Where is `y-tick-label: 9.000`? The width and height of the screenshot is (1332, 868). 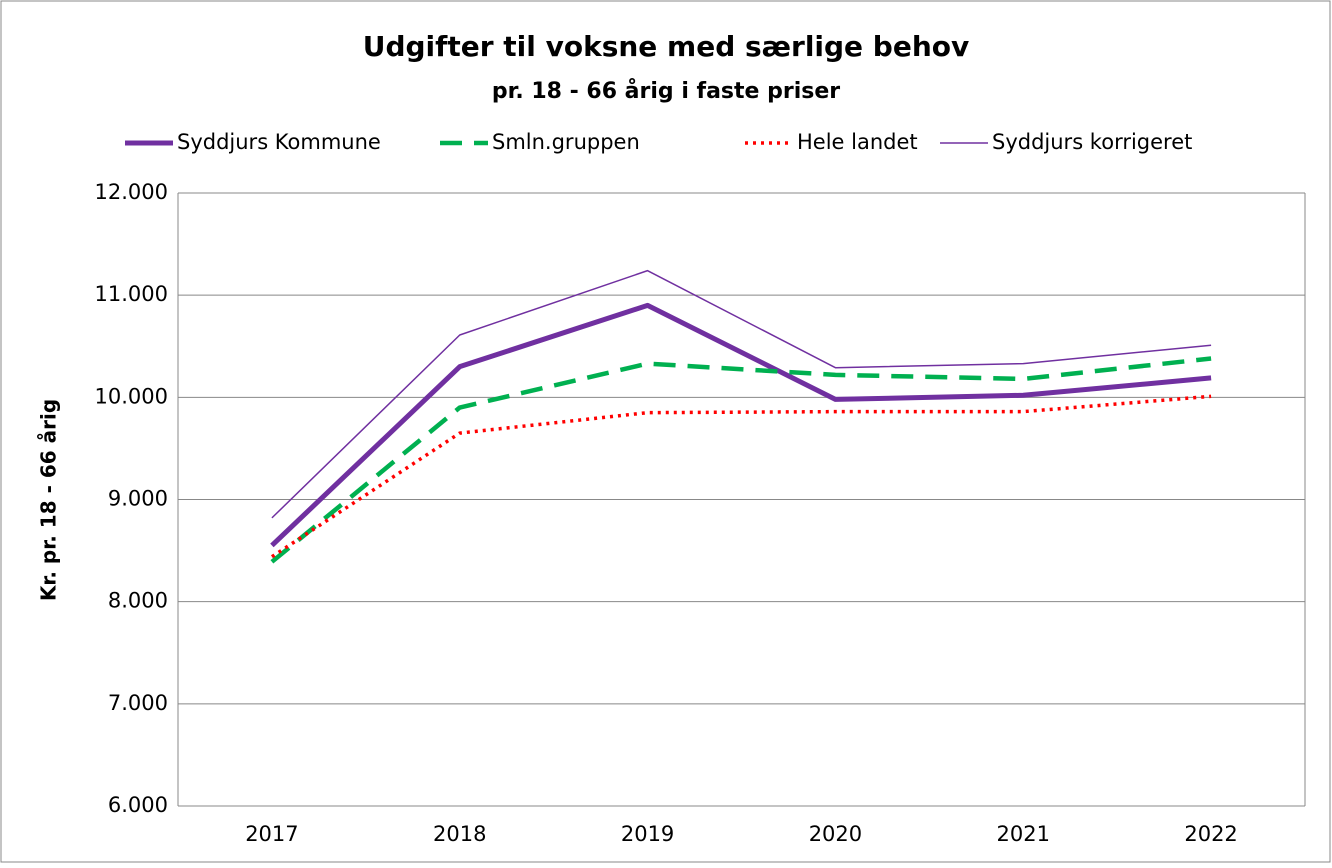 y-tick-label: 9.000 is located at coordinates (138, 499).